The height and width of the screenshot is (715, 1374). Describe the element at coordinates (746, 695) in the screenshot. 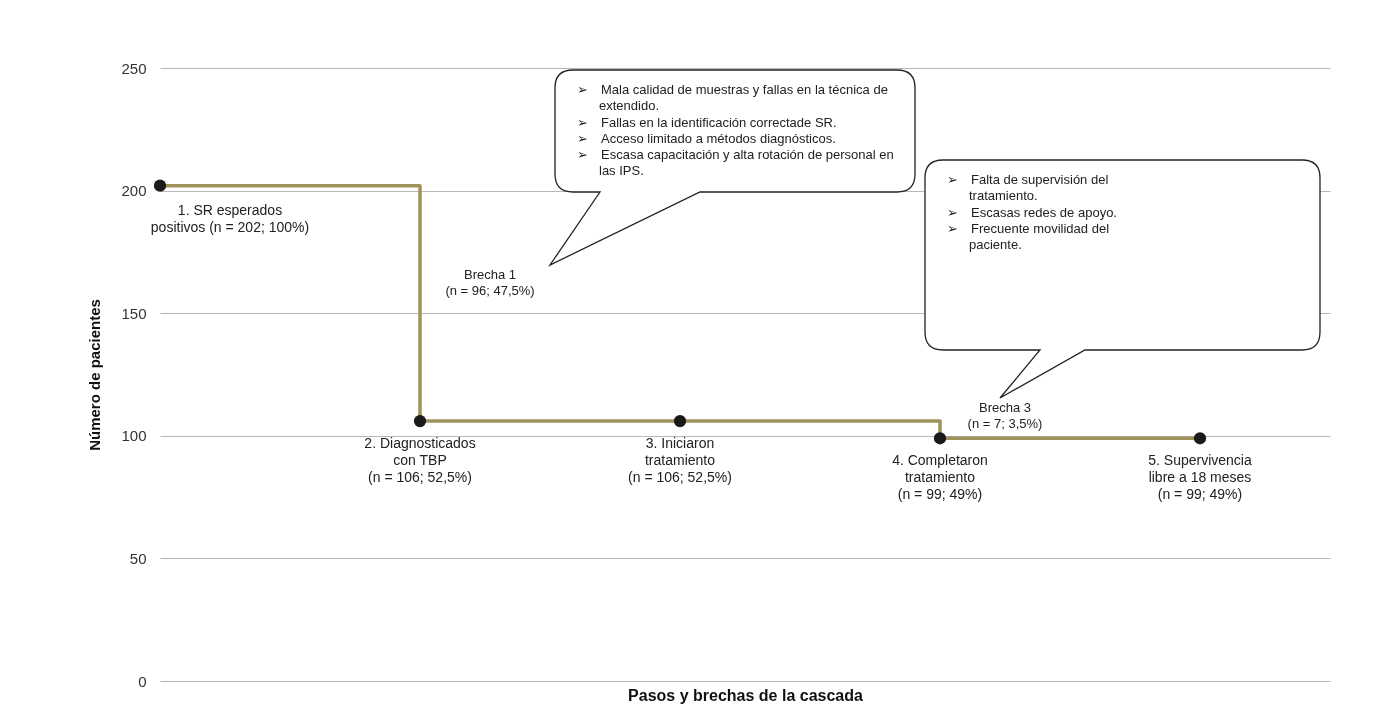

I see `x-axis-title: Pasos y brechas de la cascada` at that location.